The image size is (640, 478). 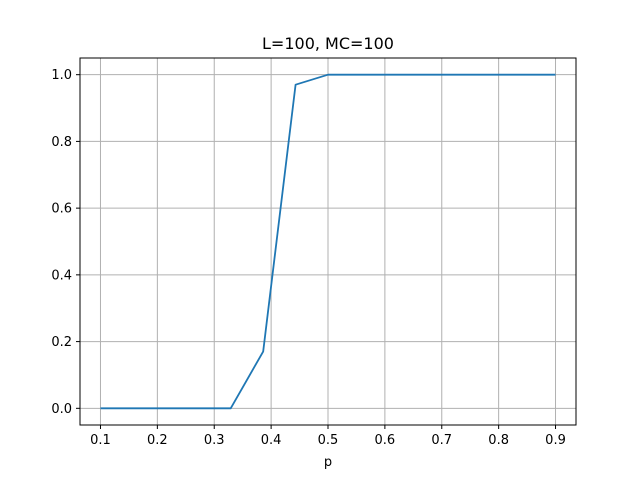 What do you see at coordinates (61, 409) in the screenshot?
I see `y-tick-label: 0.0` at bounding box center [61, 409].